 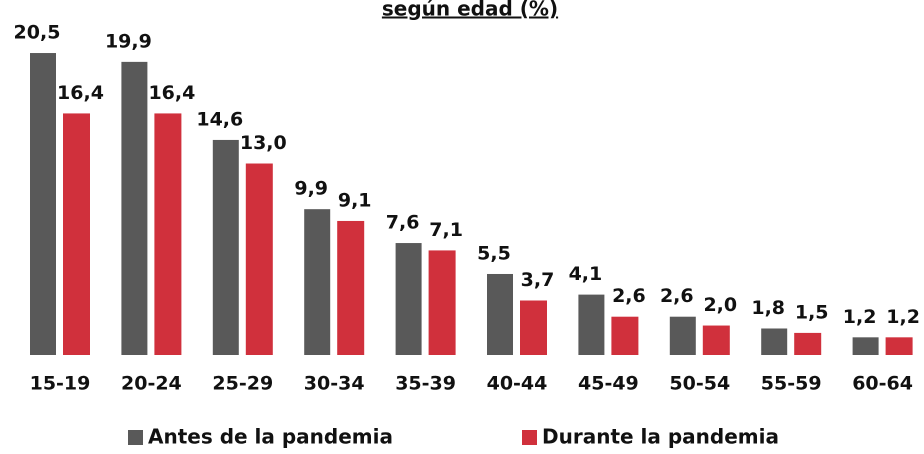 What do you see at coordinates (768, 308) in the screenshot?
I see `value-label: 1,8` at bounding box center [768, 308].